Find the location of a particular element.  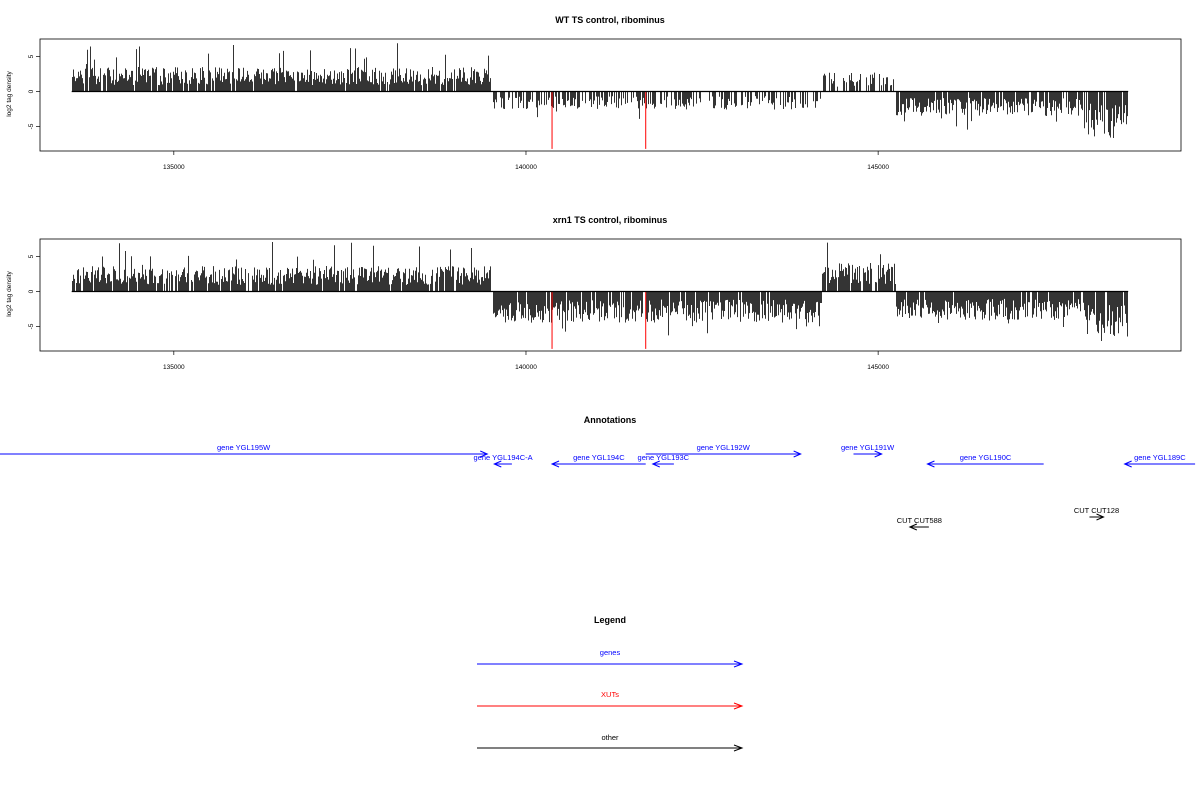

feature-label: gene YGL195W is located at coordinates (244, 447).